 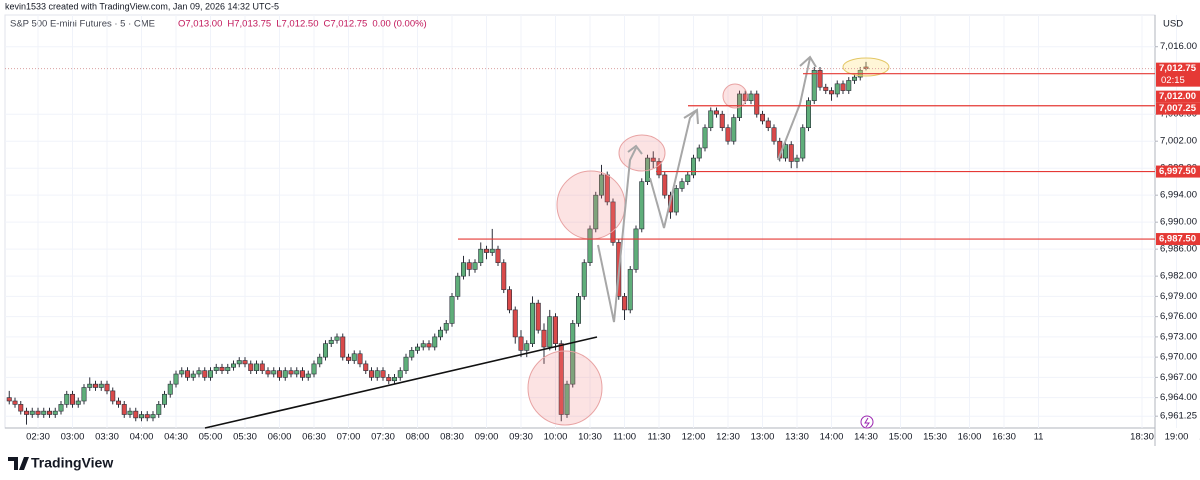 I want to click on projection-arrow, so click(x=673, y=169).